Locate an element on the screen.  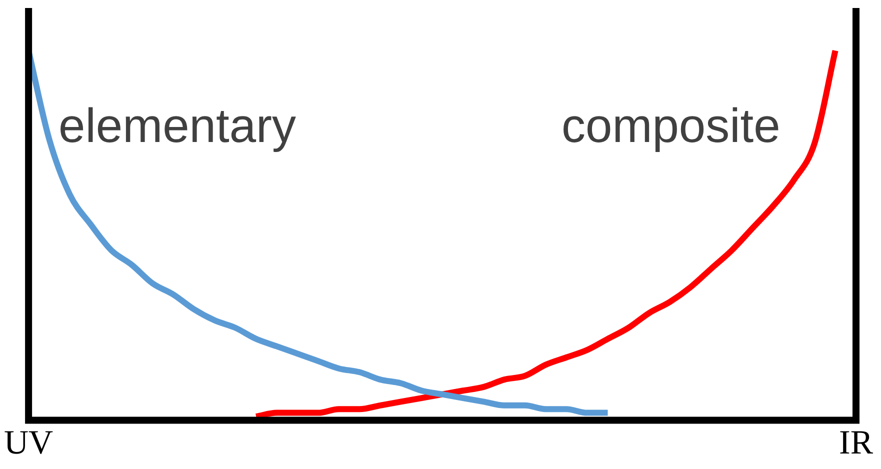
series-label: elementary is located at coordinates (177, 126).